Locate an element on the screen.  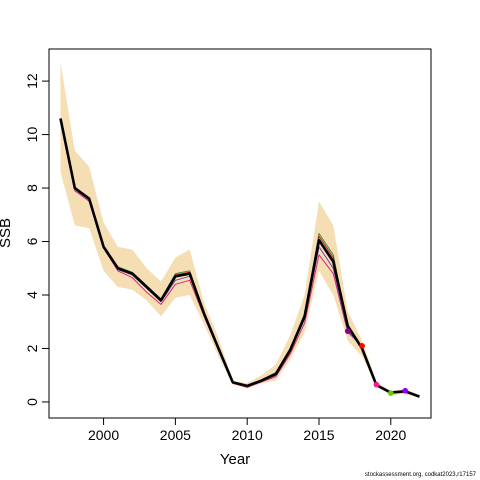
credit-text: stockassessment.org, codkat2023,r17157 is located at coordinates (421, 475).